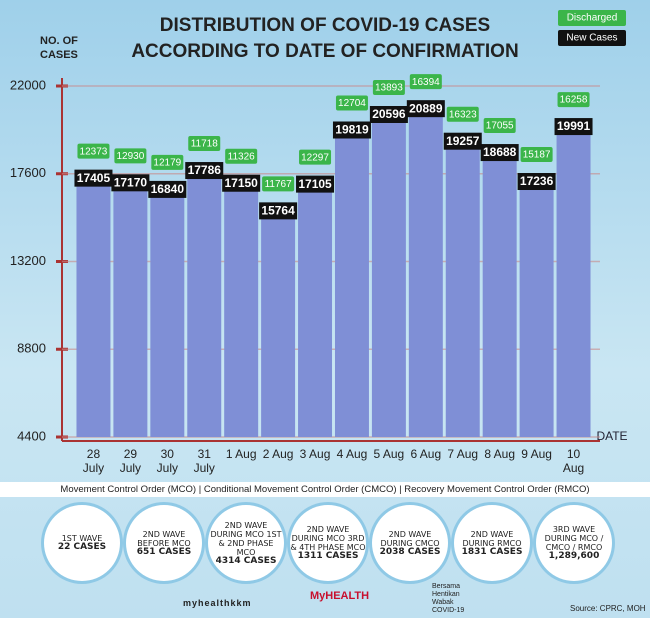 The width and height of the screenshot is (650, 618). I want to click on x-tick-label: 4 Aug, so click(352, 454).